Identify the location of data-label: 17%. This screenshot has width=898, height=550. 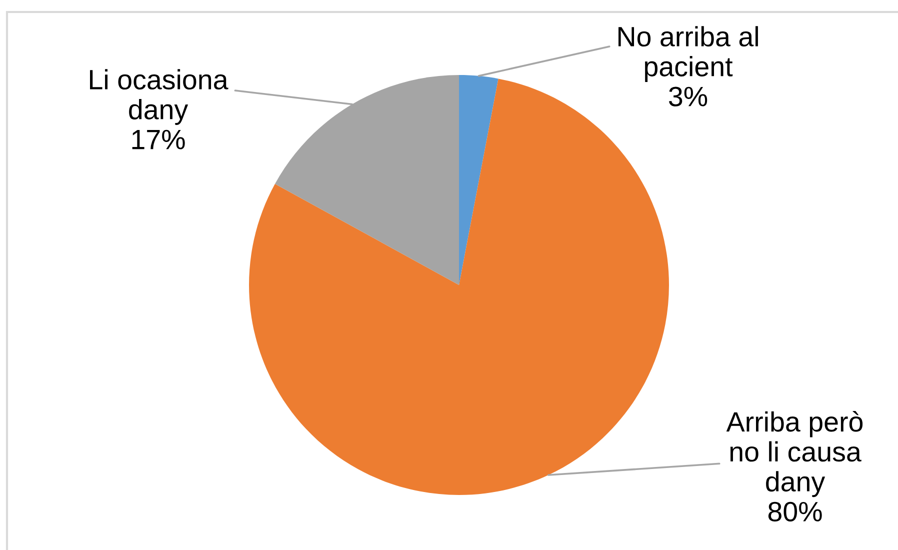
(158, 140).